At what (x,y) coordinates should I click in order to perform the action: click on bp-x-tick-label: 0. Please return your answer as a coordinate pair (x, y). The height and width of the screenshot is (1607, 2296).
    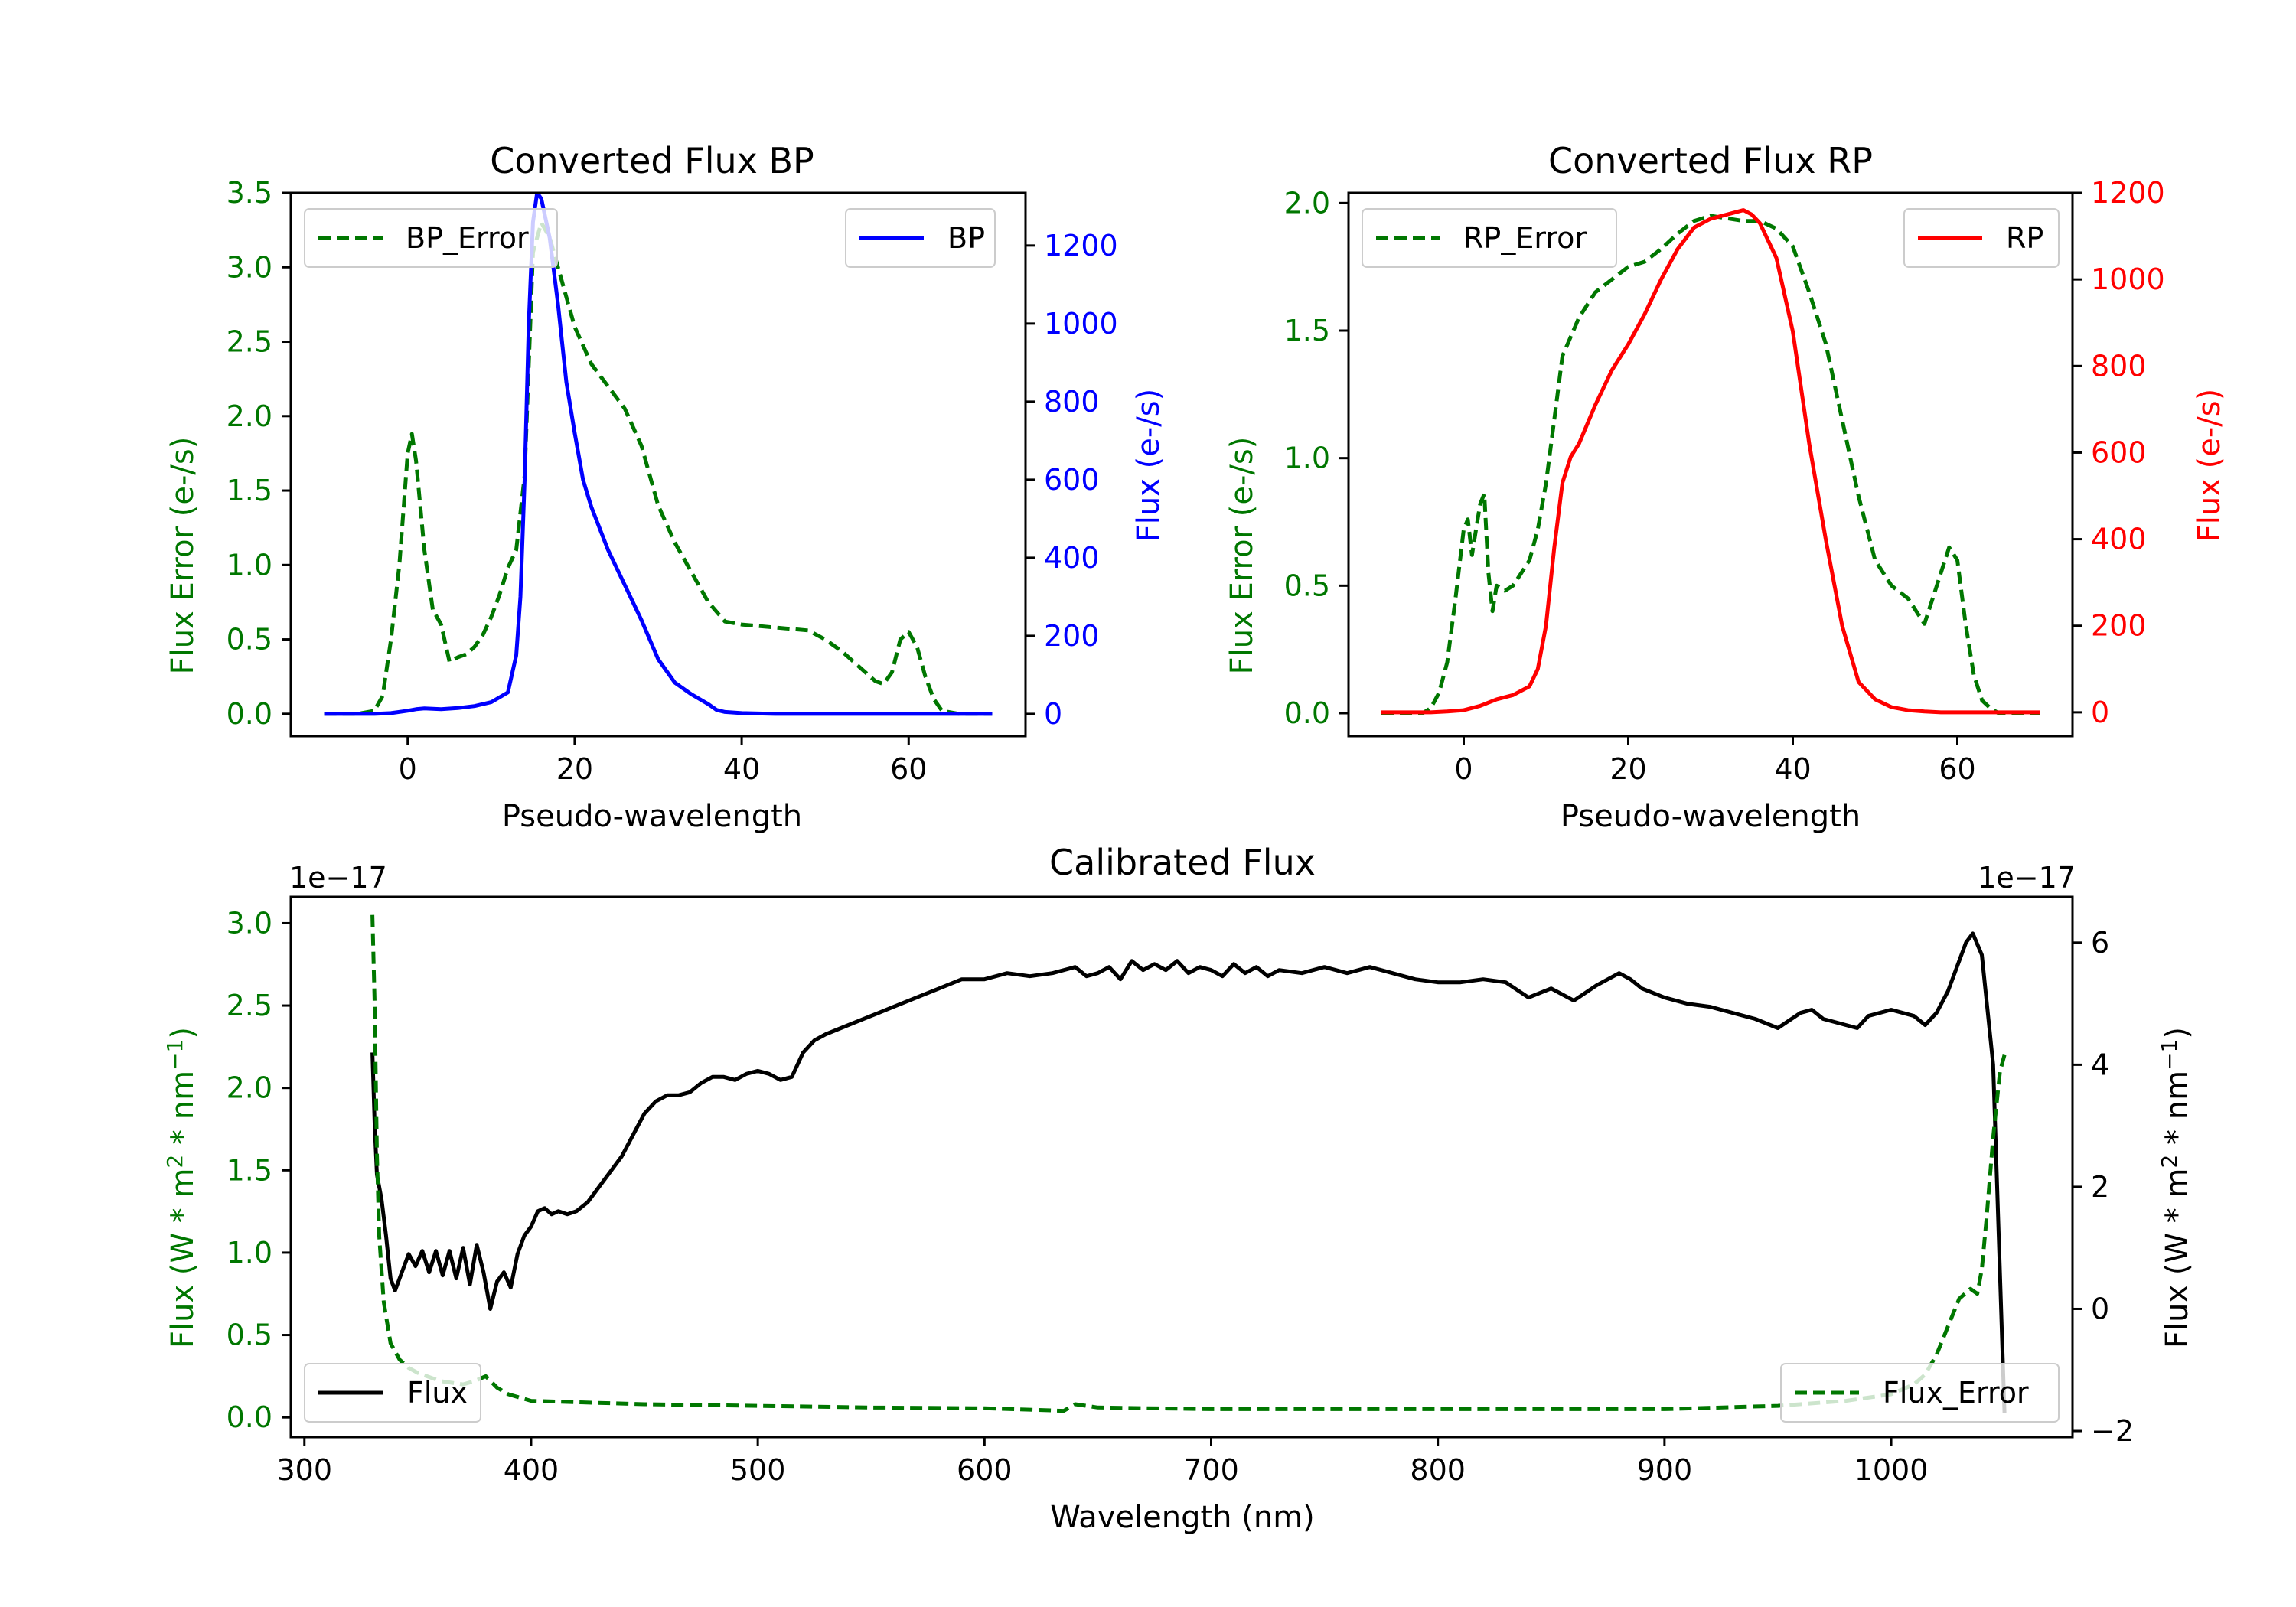
    Looking at the image, I should click on (408, 769).